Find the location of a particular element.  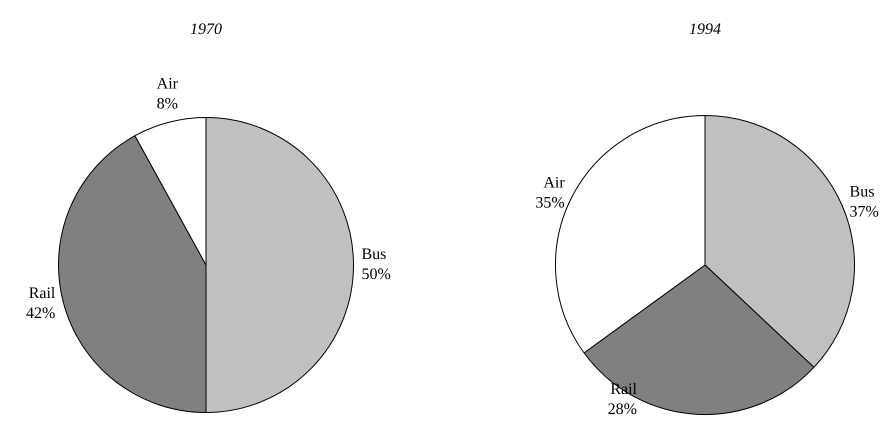

data-label: 8% is located at coordinates (167, 104).